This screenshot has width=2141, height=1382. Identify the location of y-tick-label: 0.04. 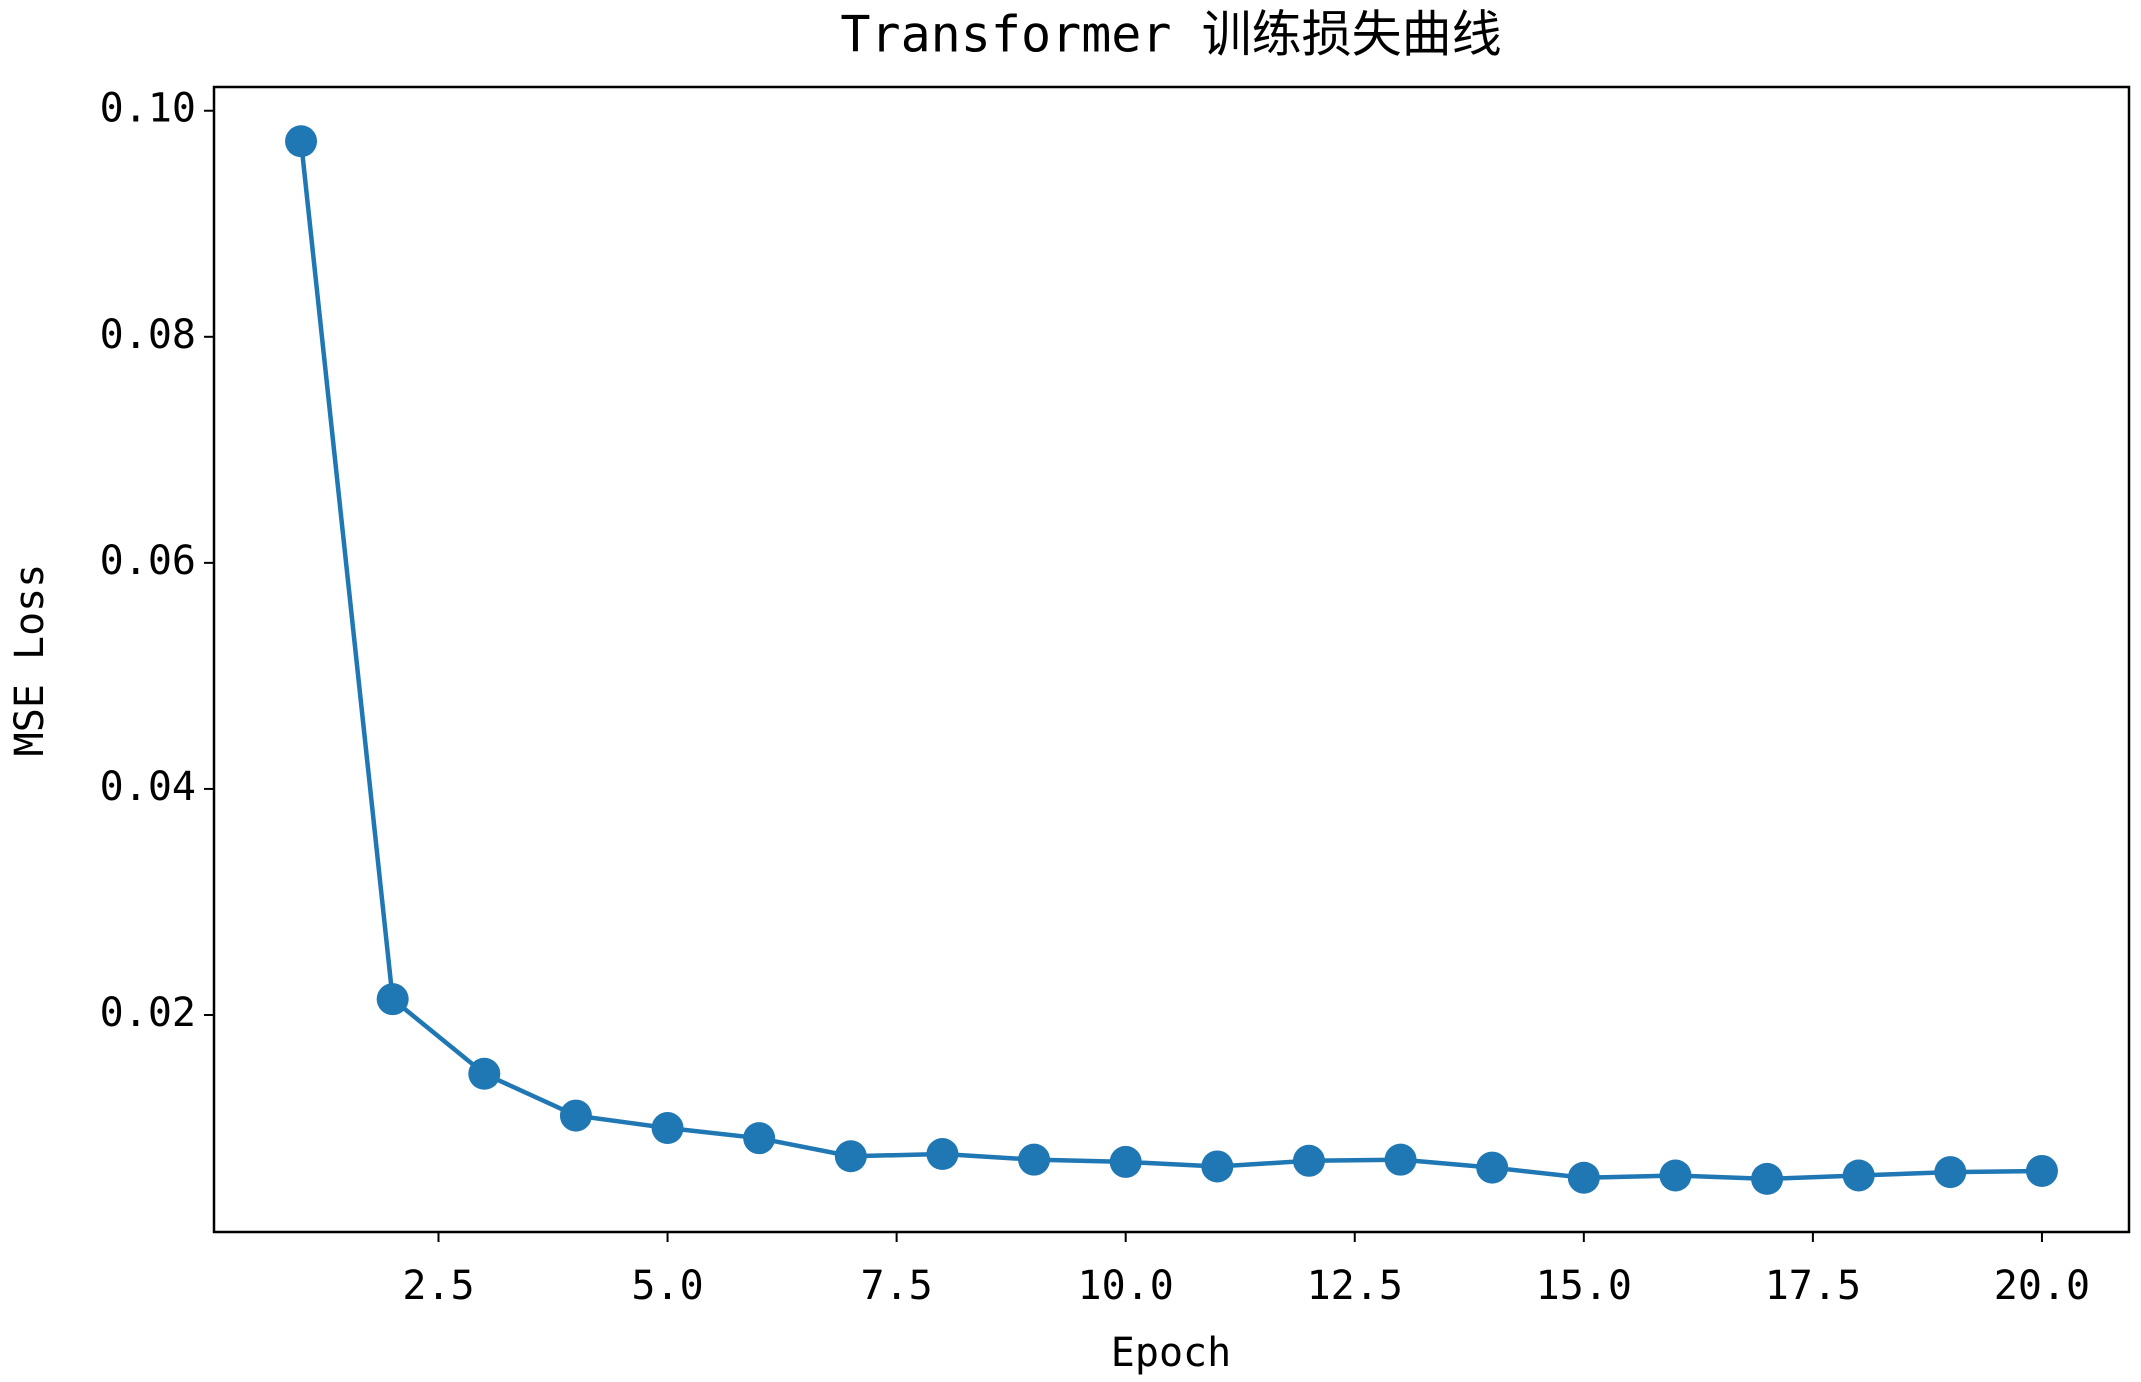
(148, 787).